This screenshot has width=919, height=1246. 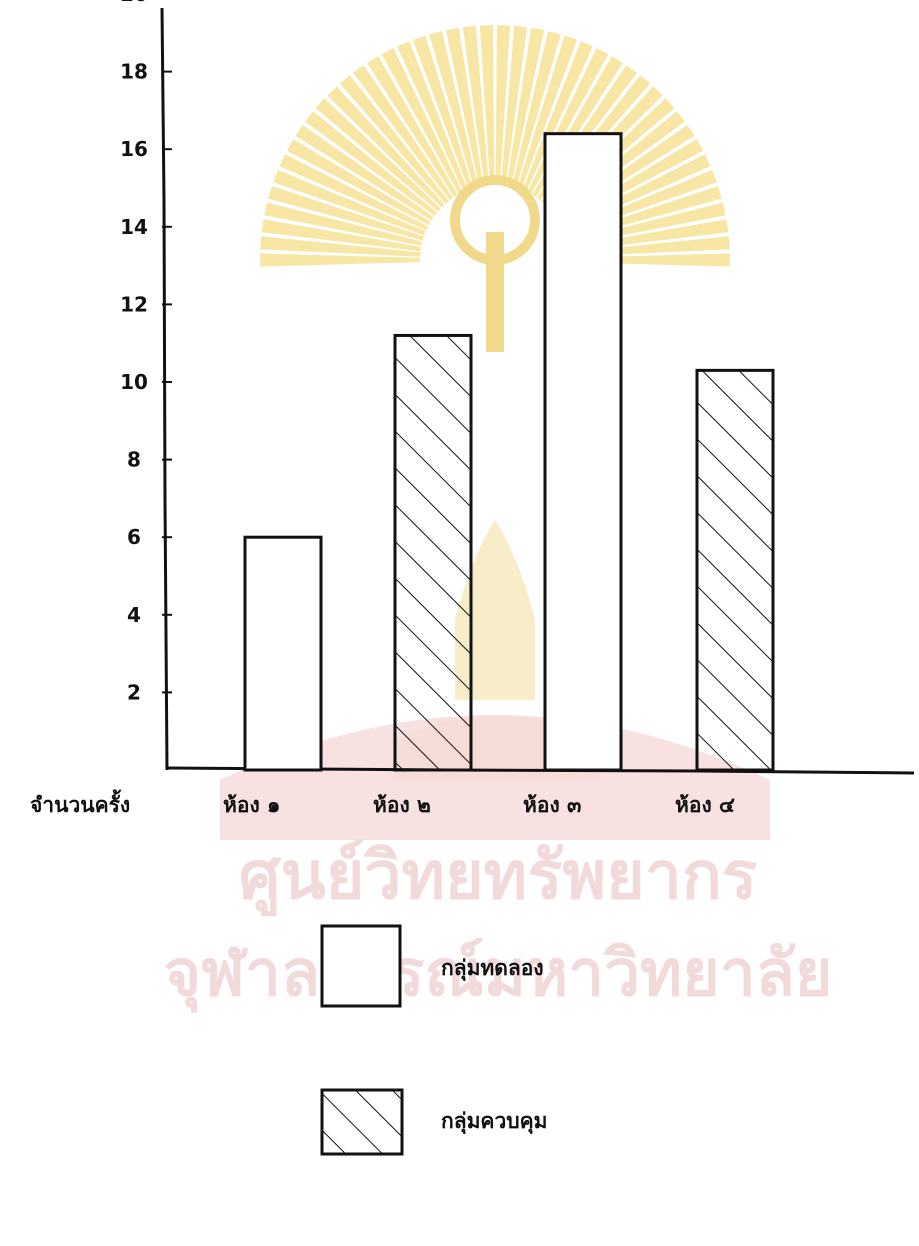 I want to click on y-ticks: 2 4 6 8 10 12 14 16 18 20, so click(x=146, y=352).